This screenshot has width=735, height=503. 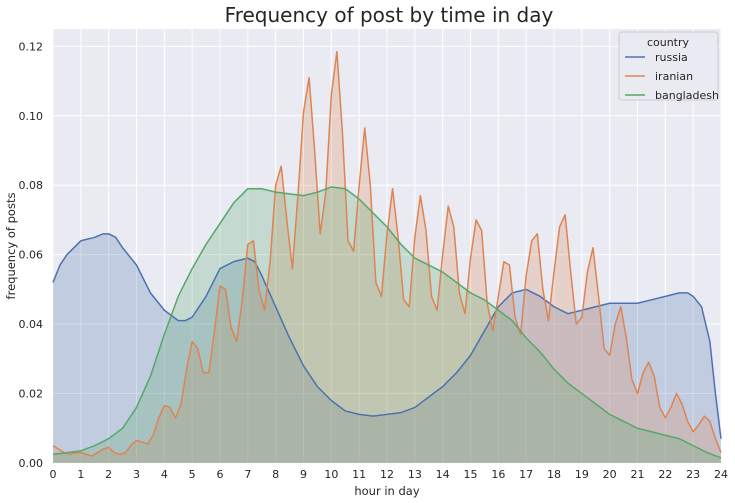 I want to click on legend-box, so click(x=668, y=66).